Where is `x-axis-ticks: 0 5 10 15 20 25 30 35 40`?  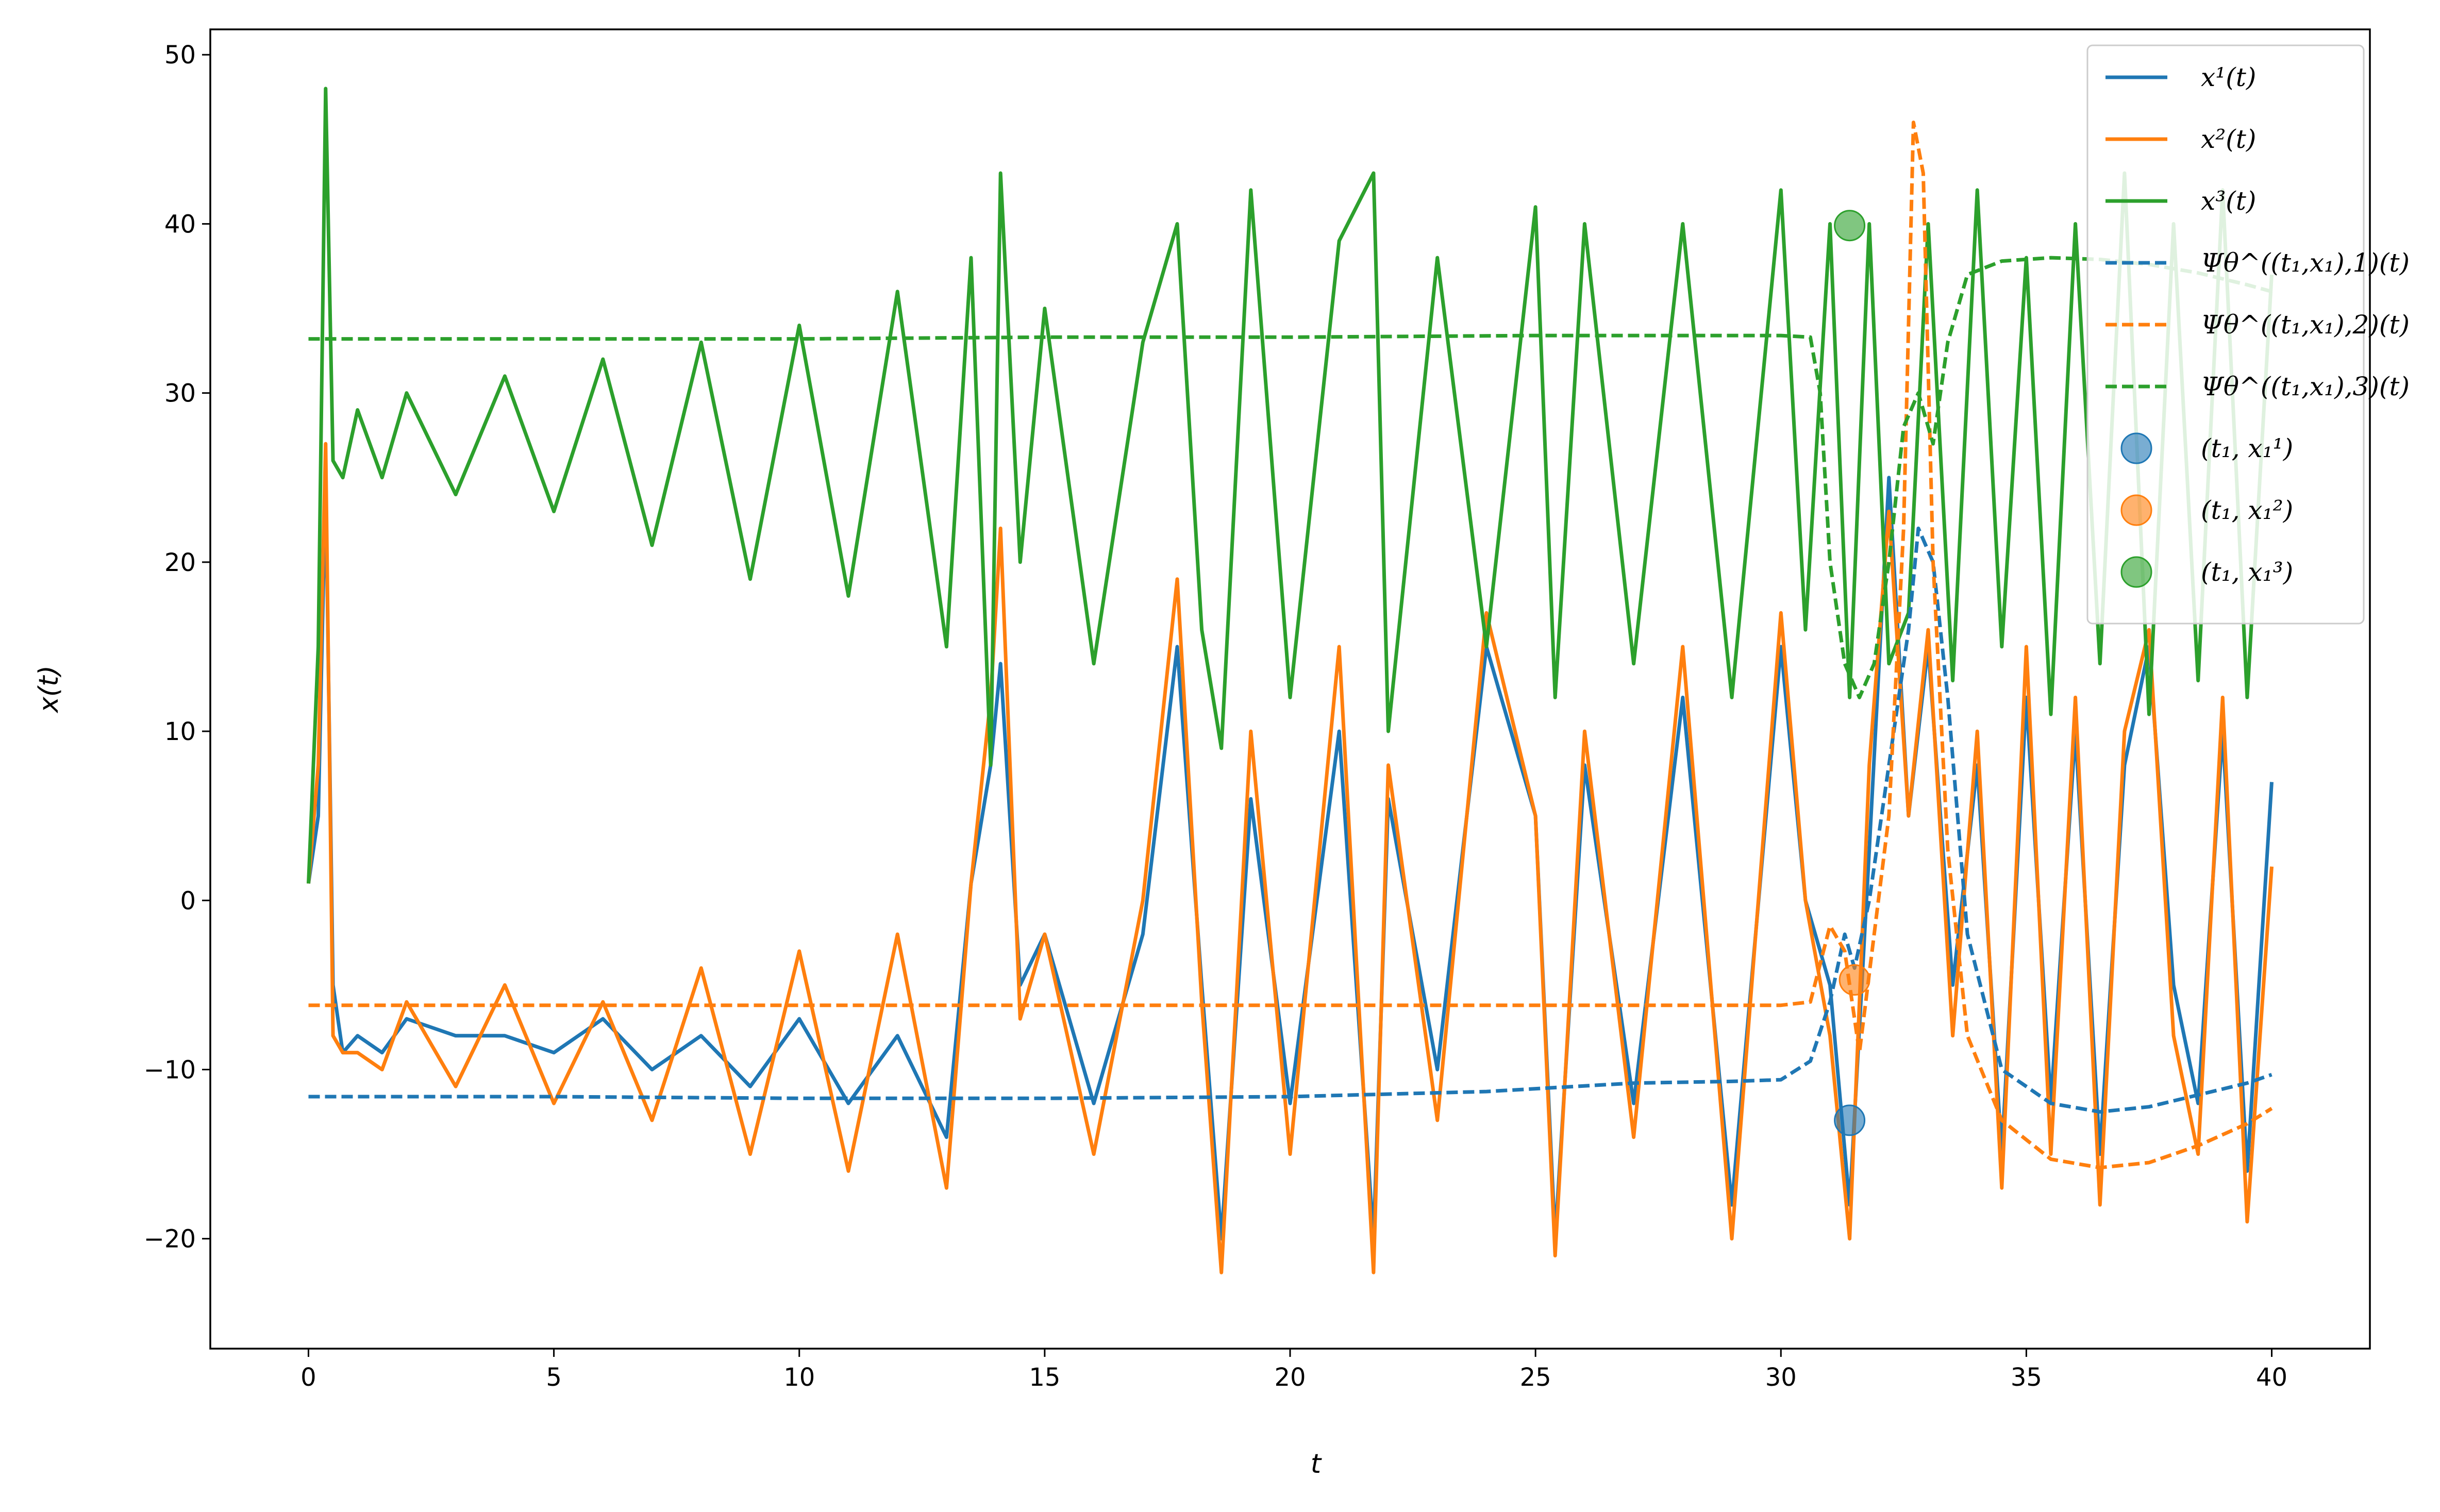 x-axis-ticks: 0 5 10 15 20 25 30 35 40 is located at coordinates (1293, 1370).